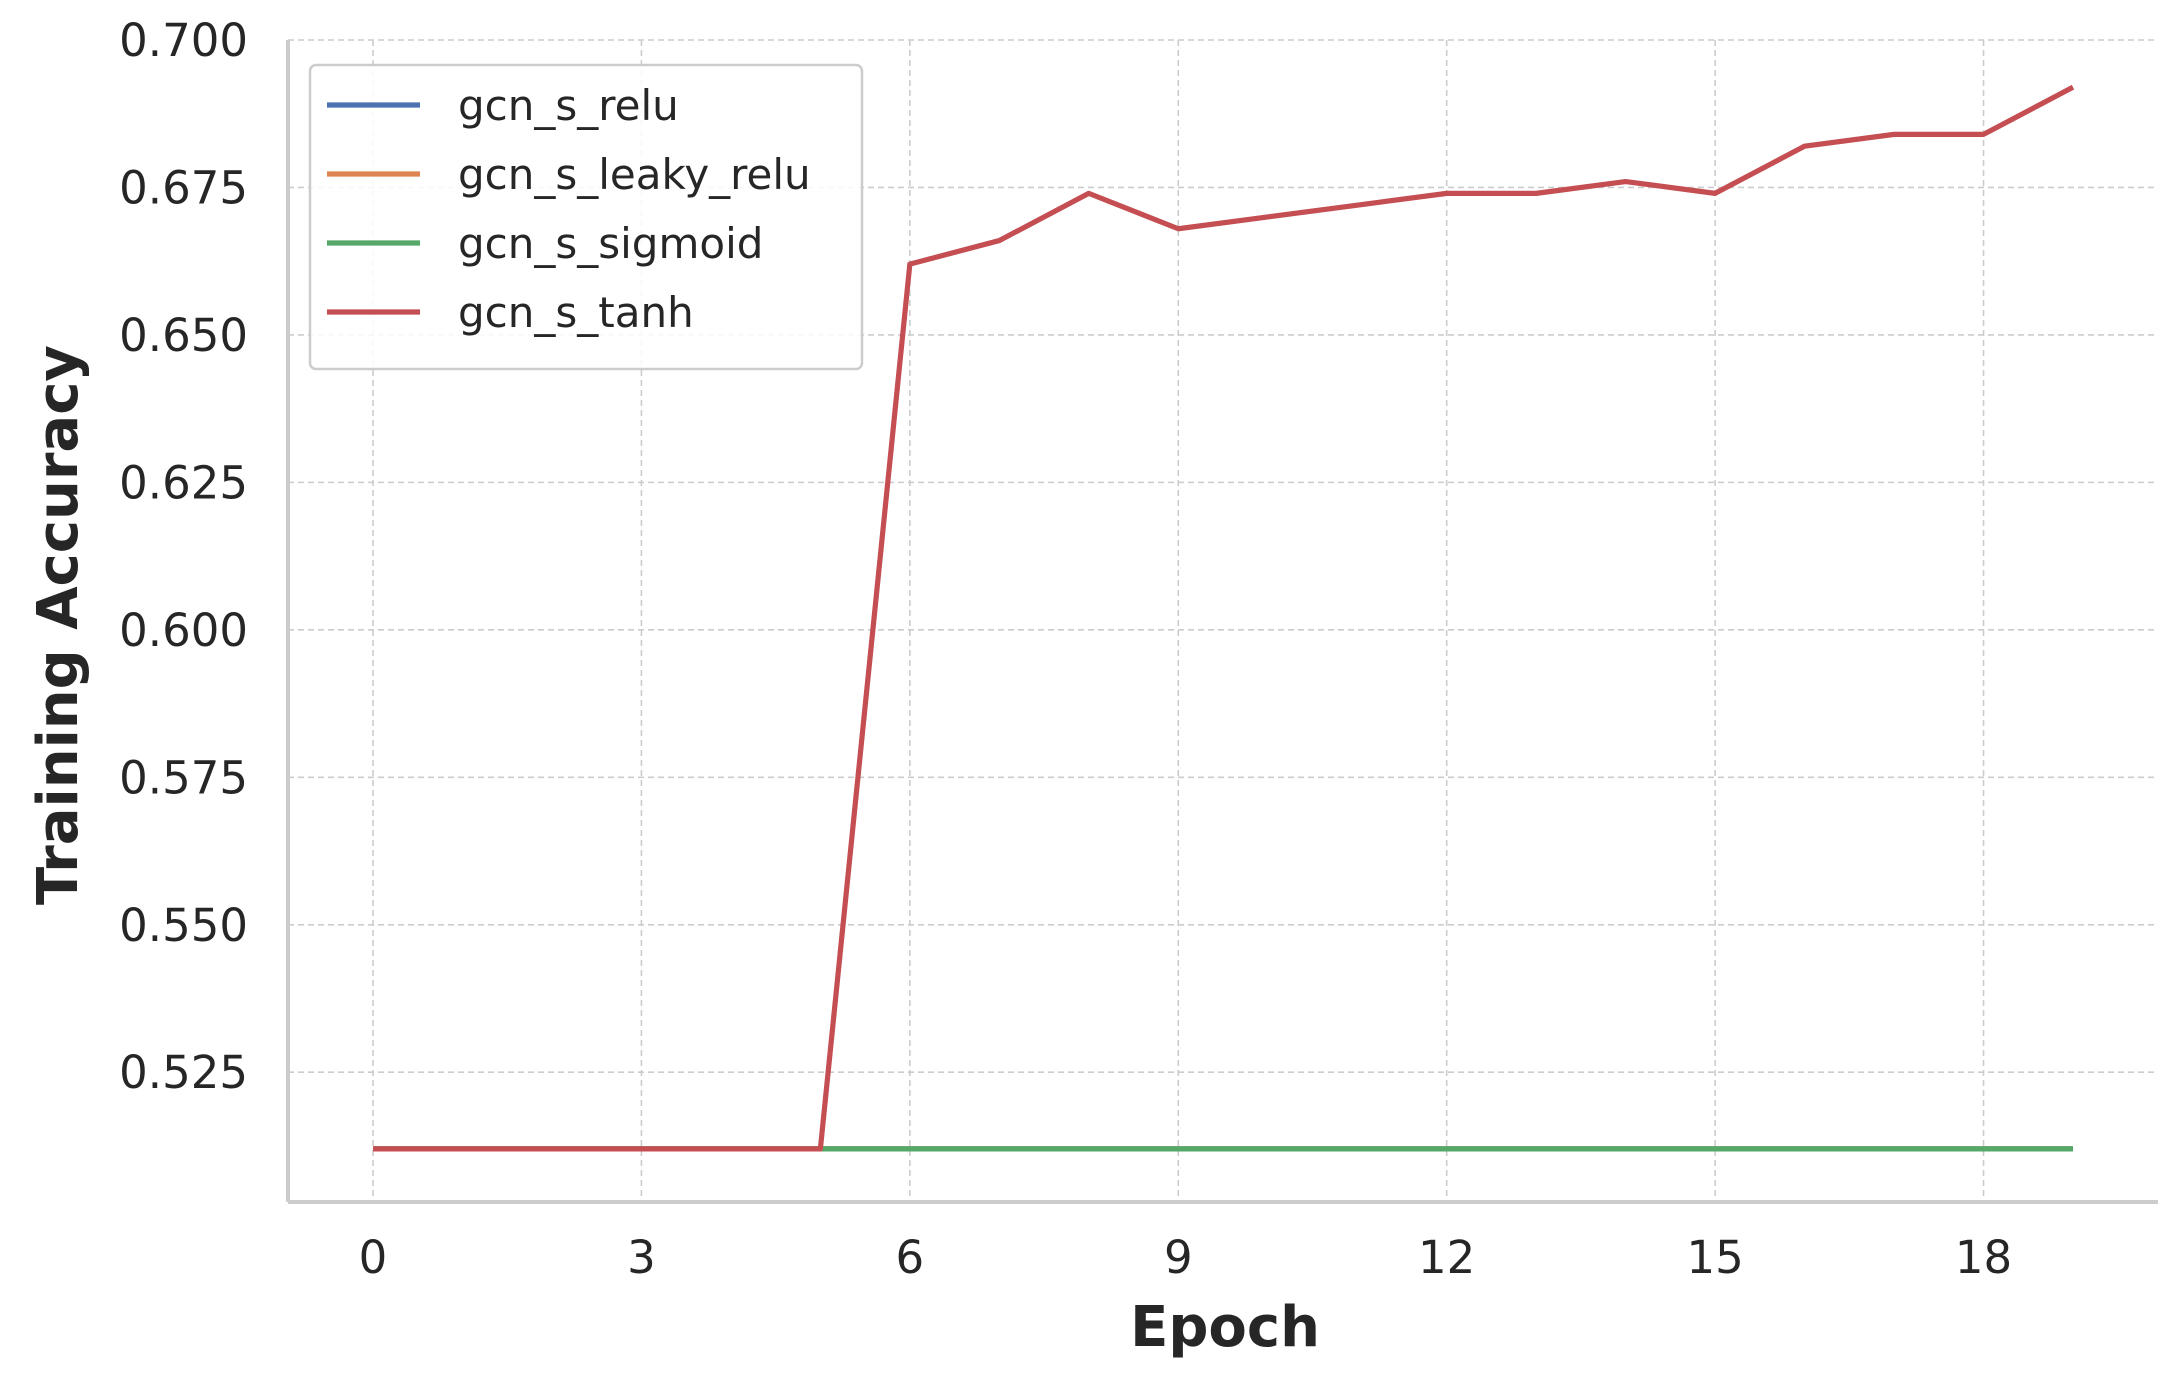 The height and width of the screenshot is (1389, 2176). Describe the element at coordinates (634, 174) in the screenshot. I see `legend-label: gcn_s_leaky_relu` at that location.